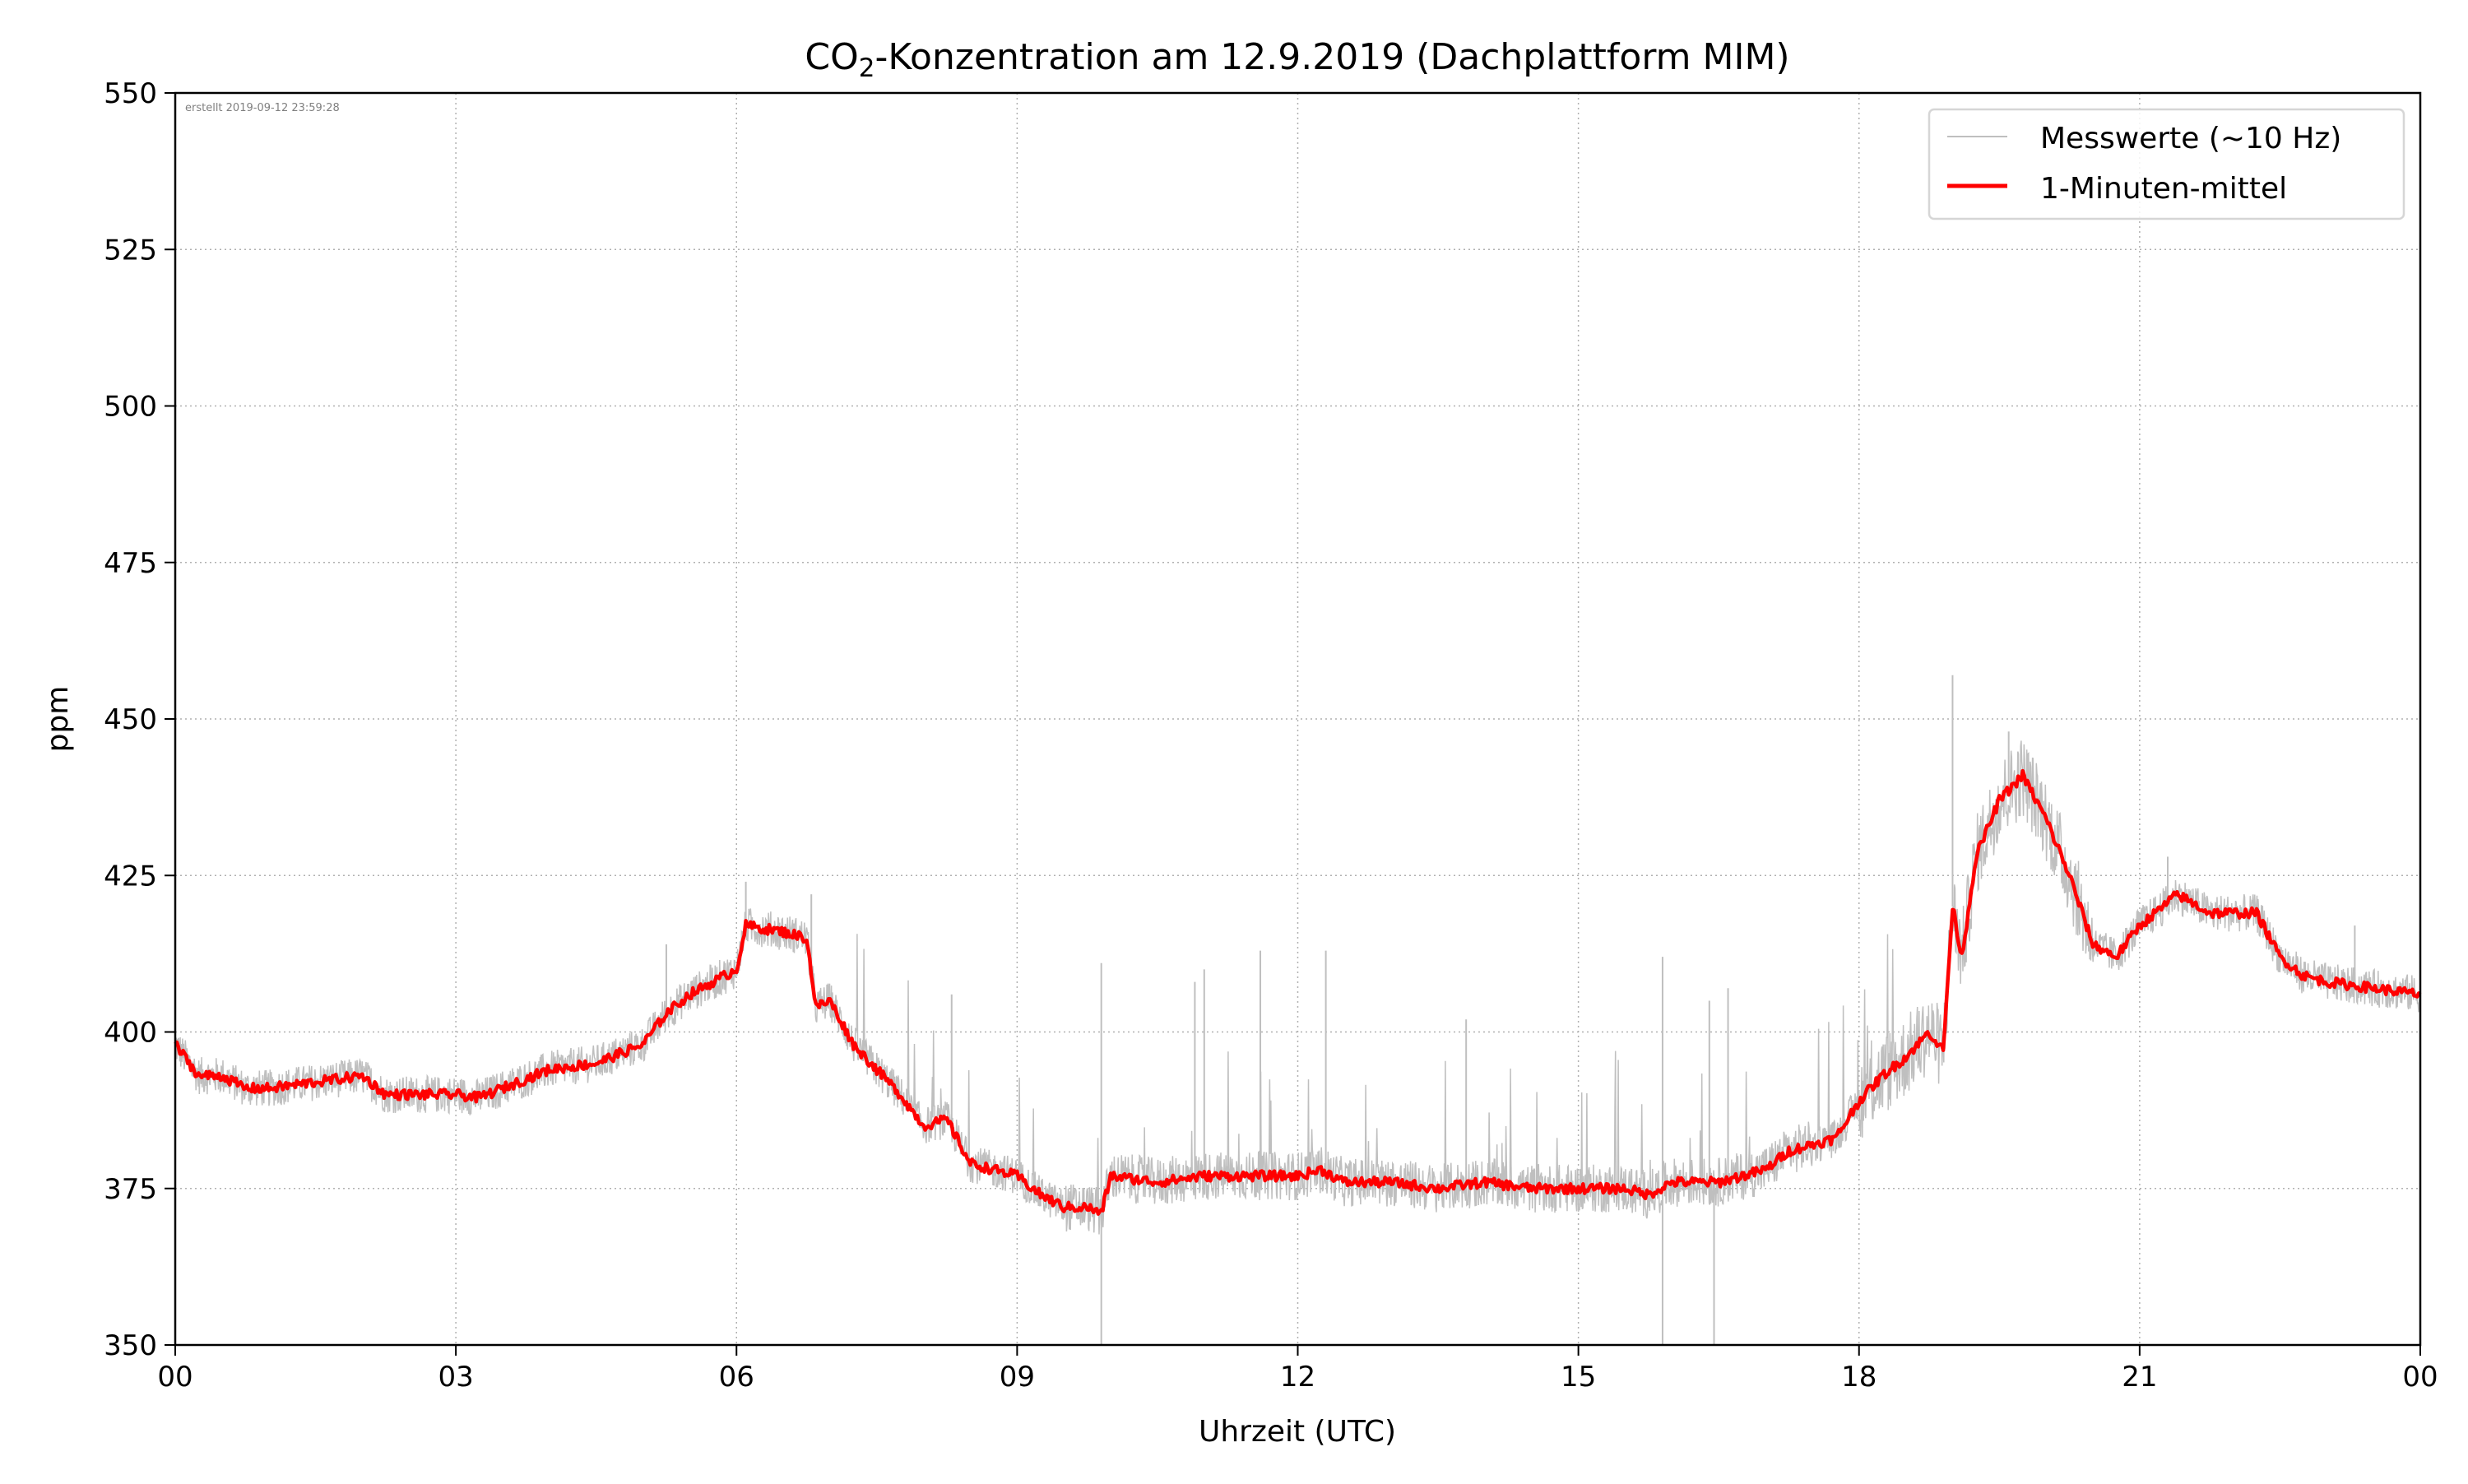  Describe the element at coordinates (58, 719) in the screenshot. I see `y-axis-label: ppm` at that location.